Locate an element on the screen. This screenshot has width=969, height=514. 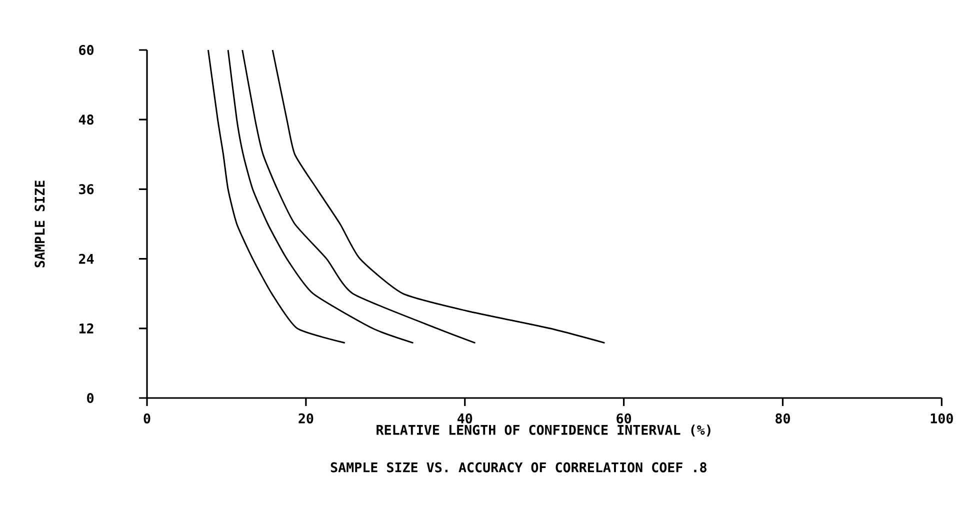
y-axis-title: SAMPLE SIZE is located at coordinates (39, 224).